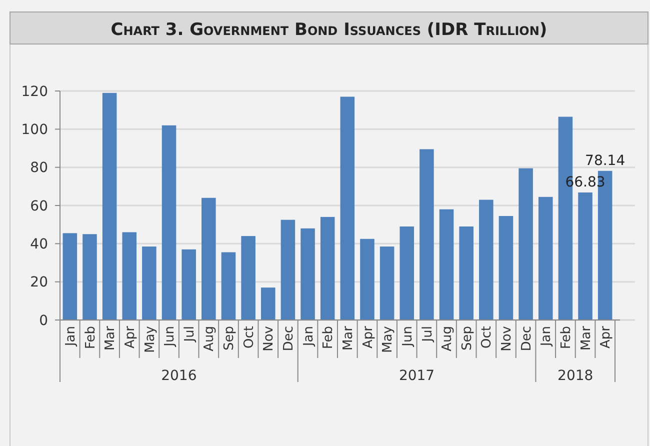 The height and width of the screenshot is (446, 650). I want to click on y-tick-label: 80, so click(39, 168).